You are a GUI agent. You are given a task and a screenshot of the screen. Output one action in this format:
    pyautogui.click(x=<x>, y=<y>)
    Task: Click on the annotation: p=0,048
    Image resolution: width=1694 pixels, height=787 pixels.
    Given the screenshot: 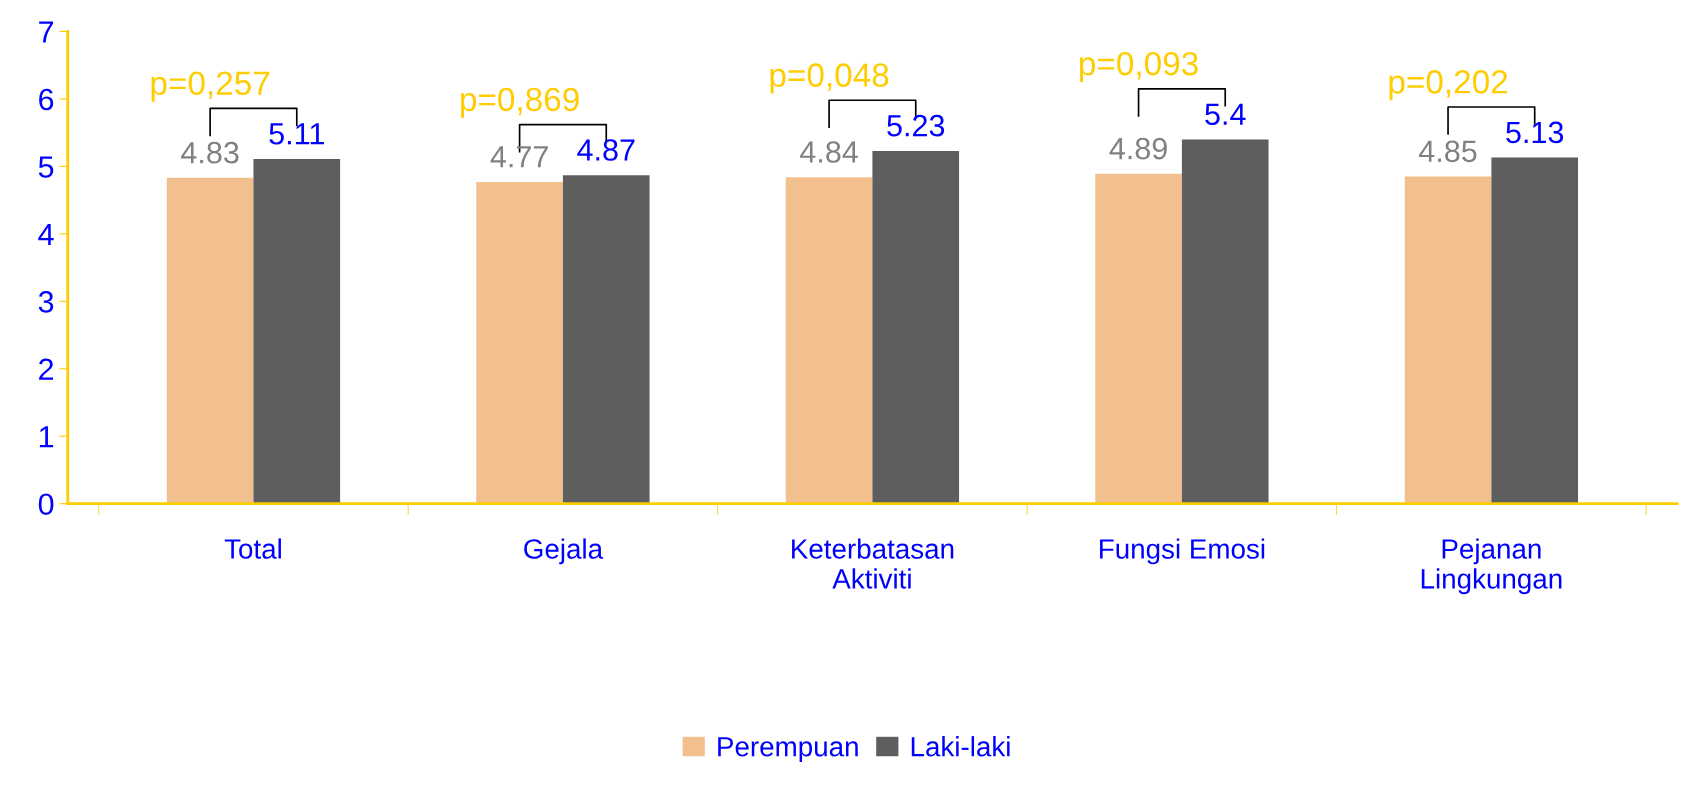 What is the action you would take?
    pyautogui.click(x=829, y=78)
    